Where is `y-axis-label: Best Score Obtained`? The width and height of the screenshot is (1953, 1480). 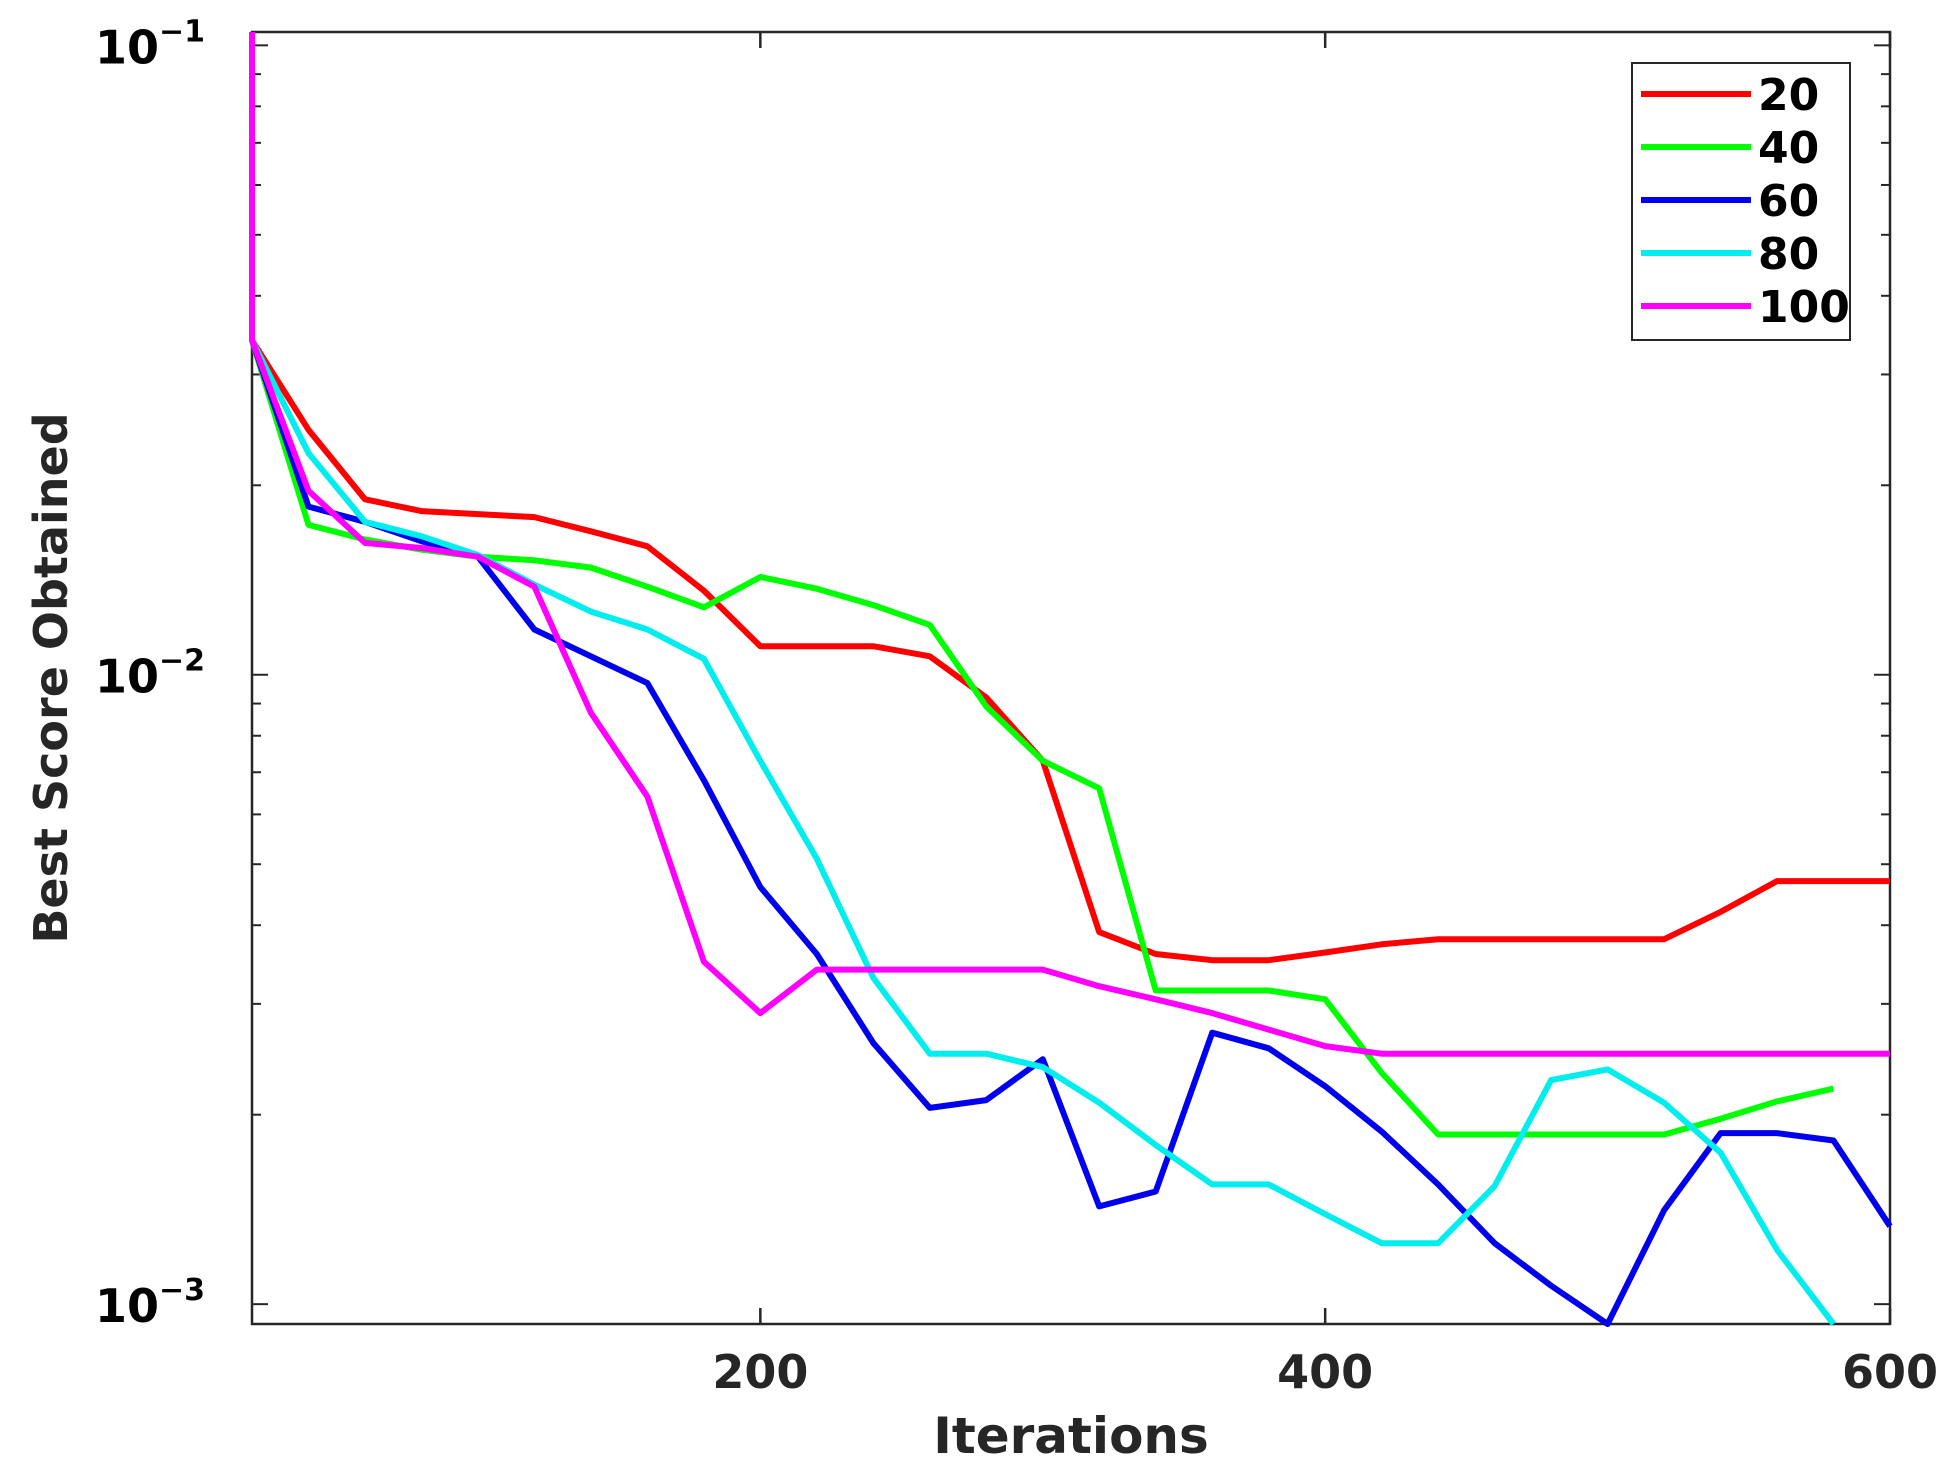 y-axis-label: Best Score Obtained is located at coordinates (51, 677).